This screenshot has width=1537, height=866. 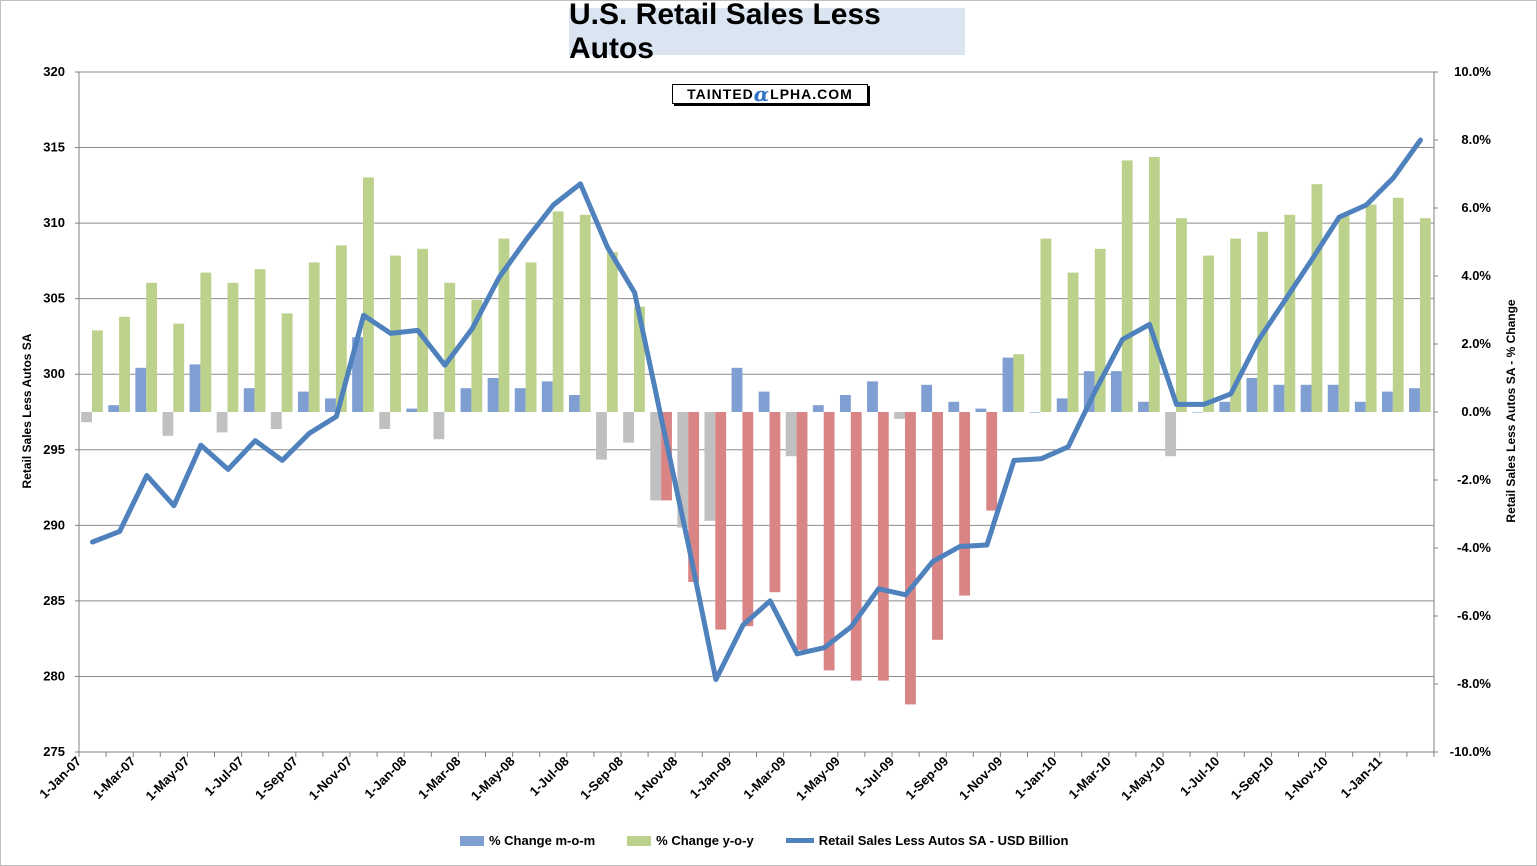 I want to click on right-tick-label: -8.0%, so click(x=1474, y=683).